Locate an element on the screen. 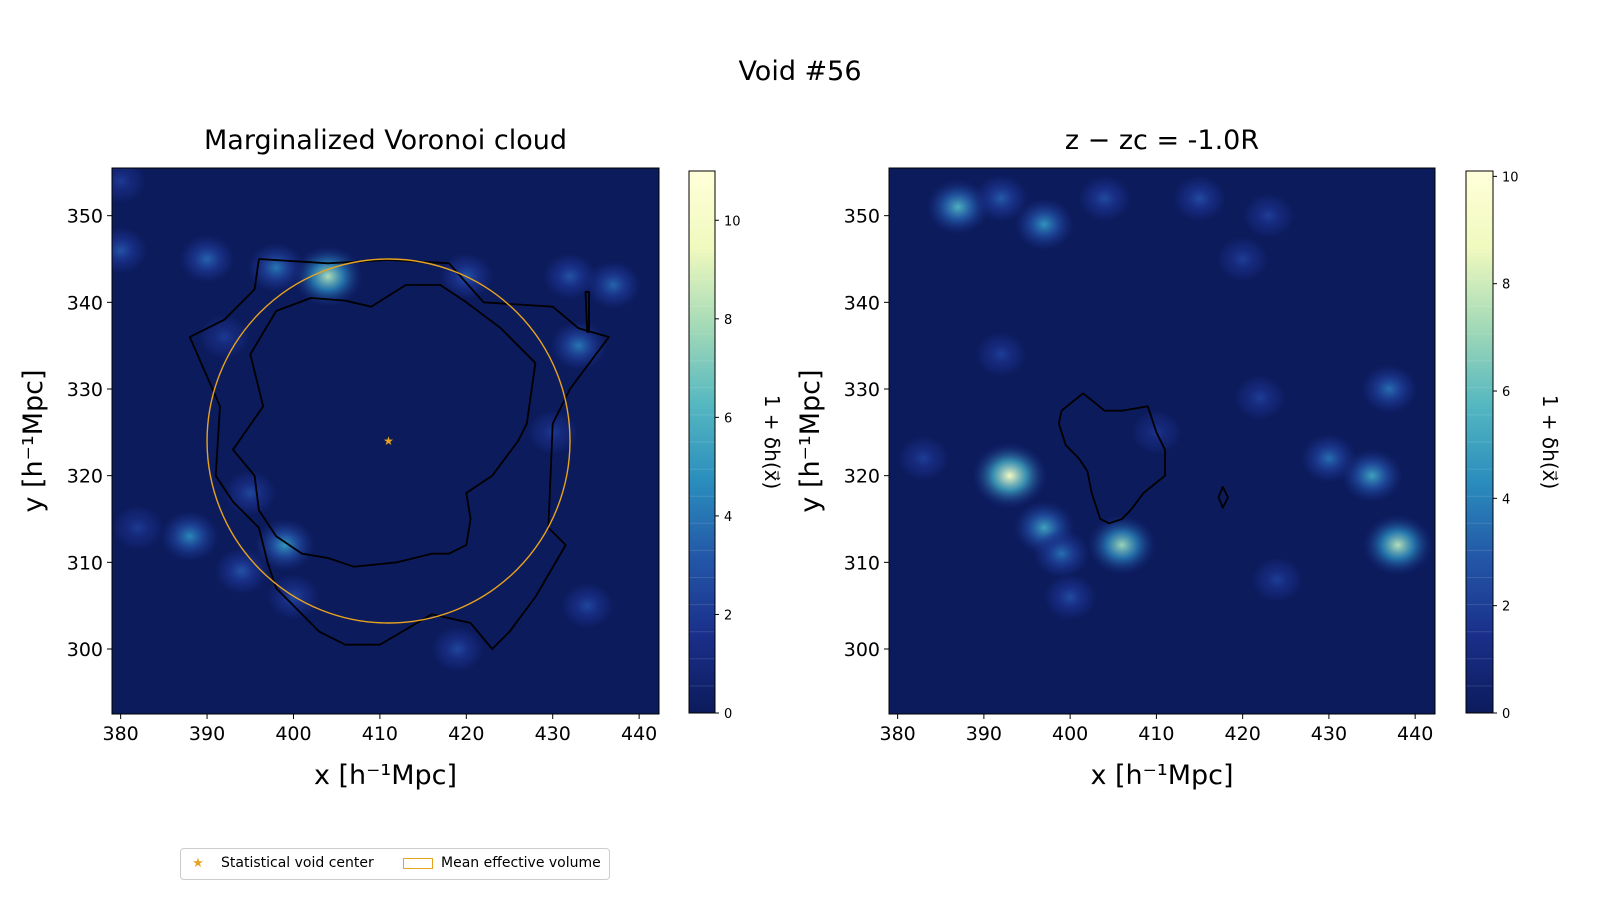 Image resolution: width=1600 pixels, height=900 pixels. contour-spike is located at coordinates (587, 312).